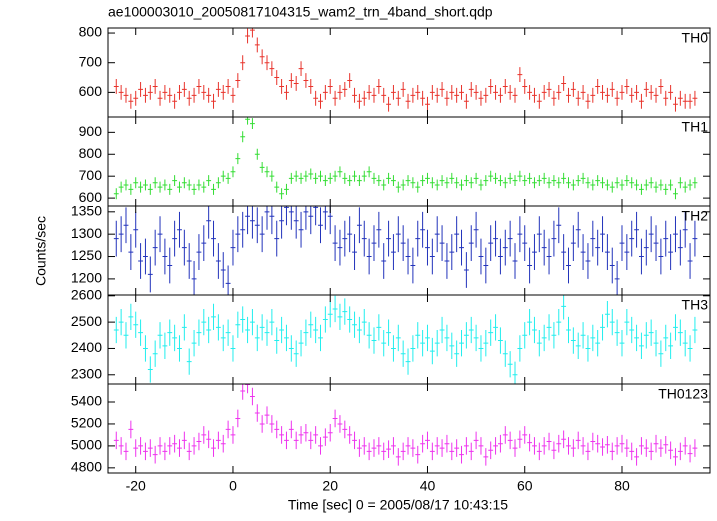 The width and height of the screenshot is (717, 521). What do you see at coordinates (525, 486) in the screenshot?
I see `x-tick-label: 60` at bounding box center [525, 486].